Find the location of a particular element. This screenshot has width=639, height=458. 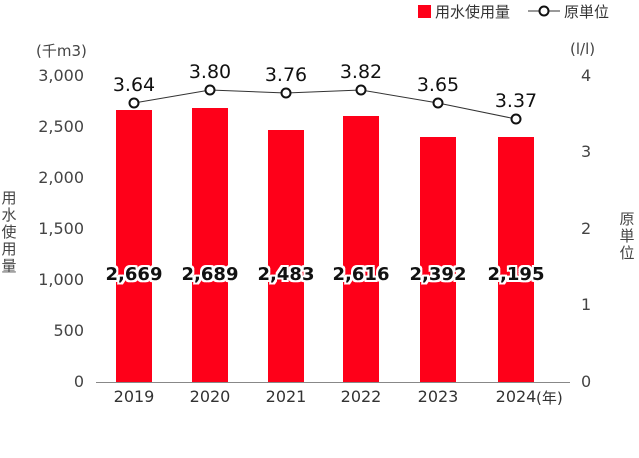

right-axis-title-char: 原 is located at coordinates (627, 219).